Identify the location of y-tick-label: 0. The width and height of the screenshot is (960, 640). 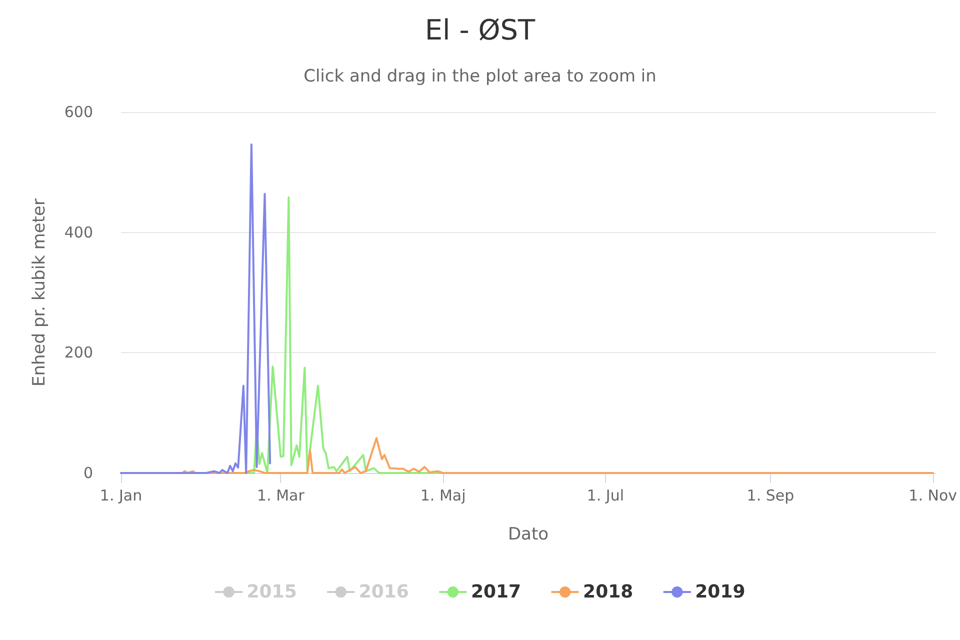
(88, 473).